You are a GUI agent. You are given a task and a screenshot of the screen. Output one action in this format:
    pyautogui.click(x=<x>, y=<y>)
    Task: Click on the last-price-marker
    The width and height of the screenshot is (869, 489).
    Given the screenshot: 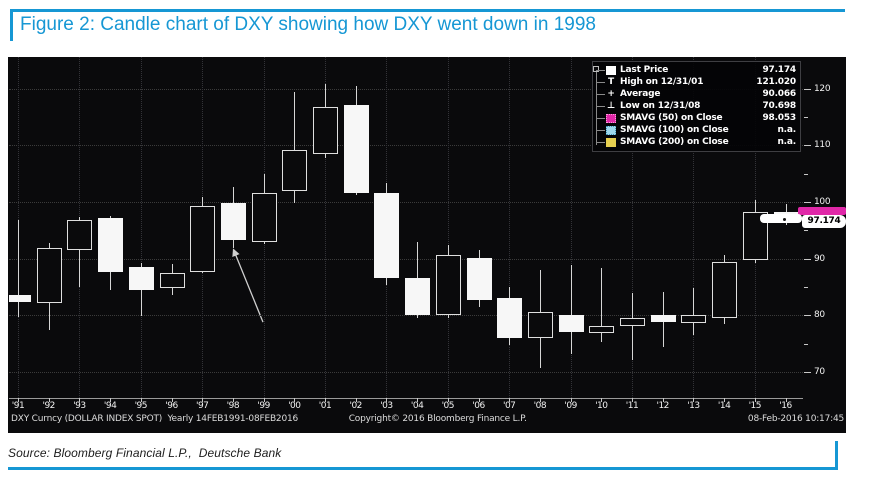 What is the action you would take?
    pyautogui.click(x=781, y=219)
    